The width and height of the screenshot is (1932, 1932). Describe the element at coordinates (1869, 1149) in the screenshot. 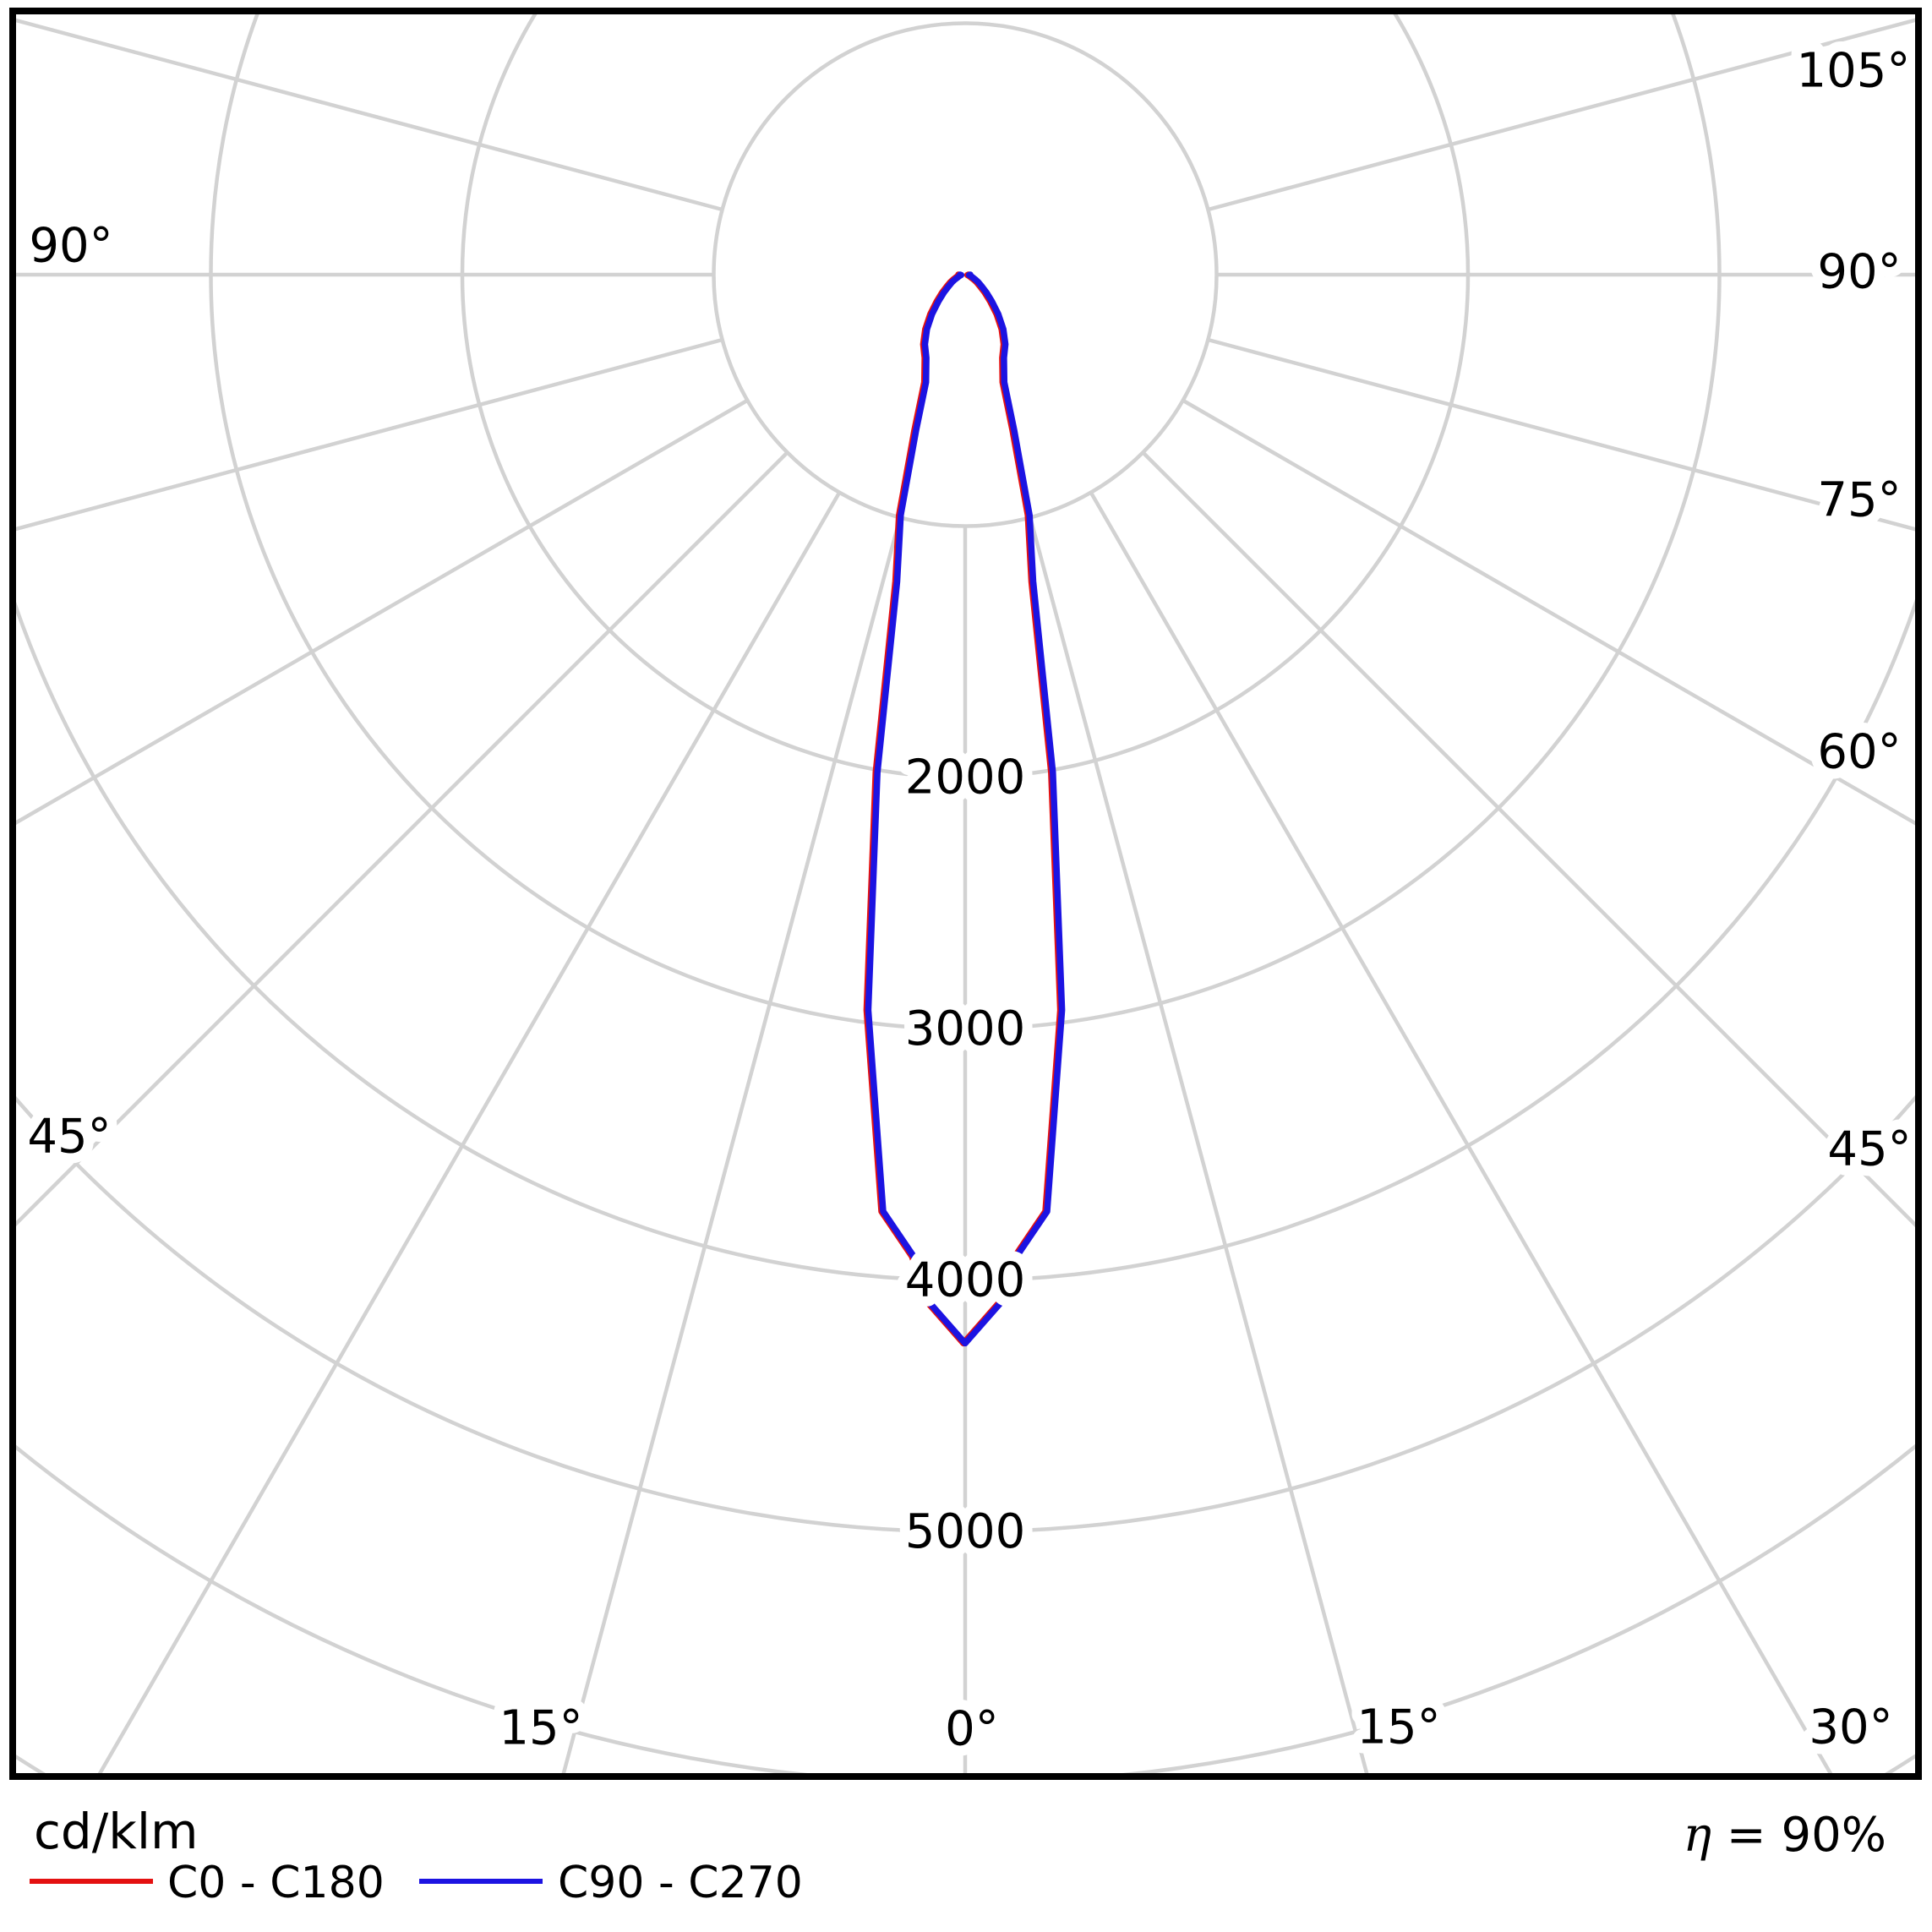

I see `angle-label-6-45deg: 45°` at that location.